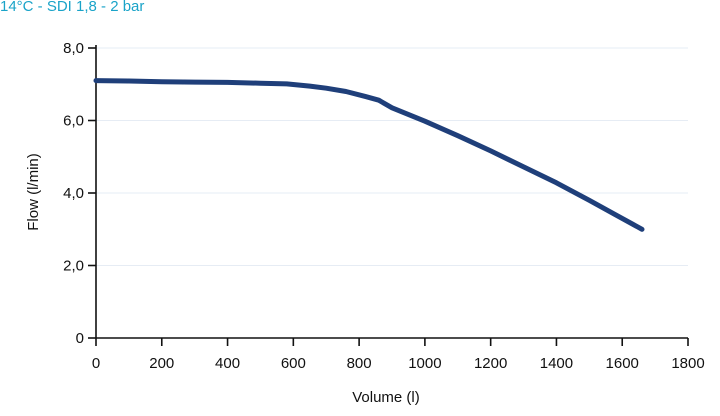 This screenshot has width=720, height=416. I want to click on x-tick-label-1: 200, so click(161, 363).